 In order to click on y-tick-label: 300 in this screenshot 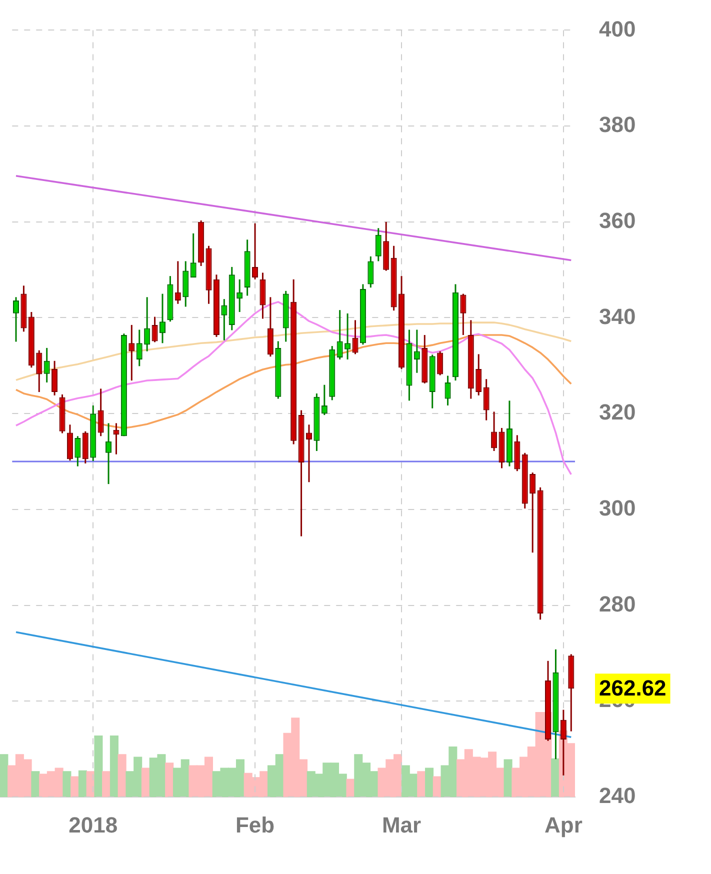, I will do `click(617, 508)`.